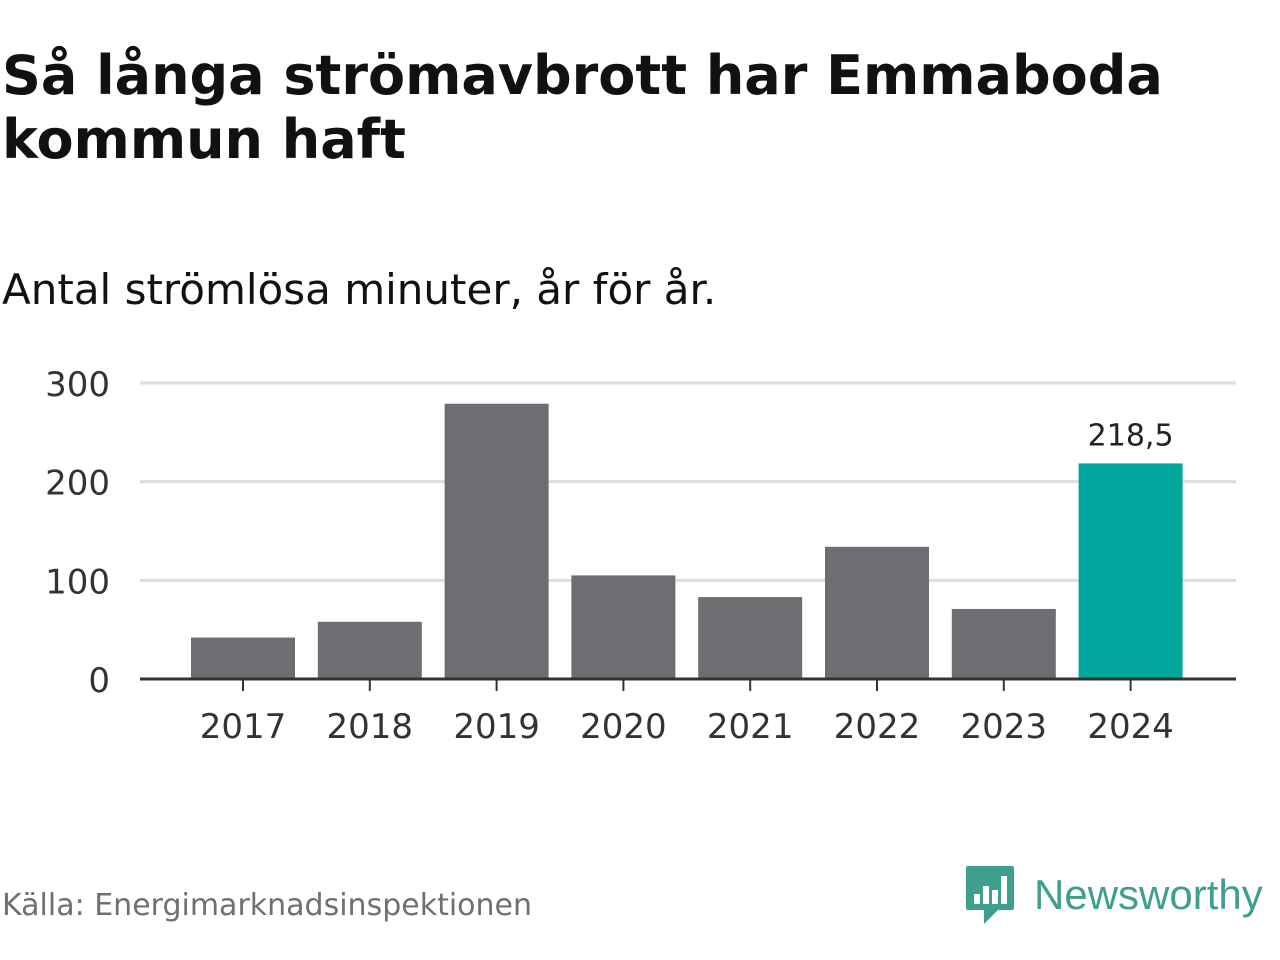  What do you see at coordinates (1131, 435) in the screenshot?
I see `data-label: 218,5` at bounding box center [1131, 435].